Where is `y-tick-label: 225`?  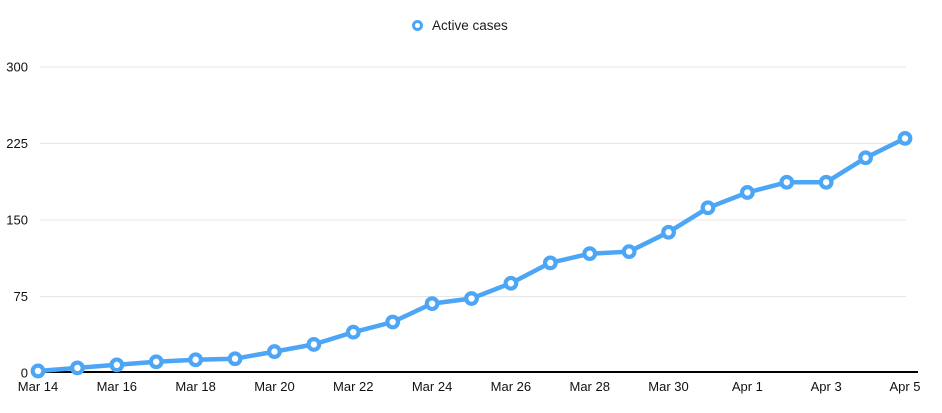 y-tick-label: 225 is located at coordinates (17, 143).